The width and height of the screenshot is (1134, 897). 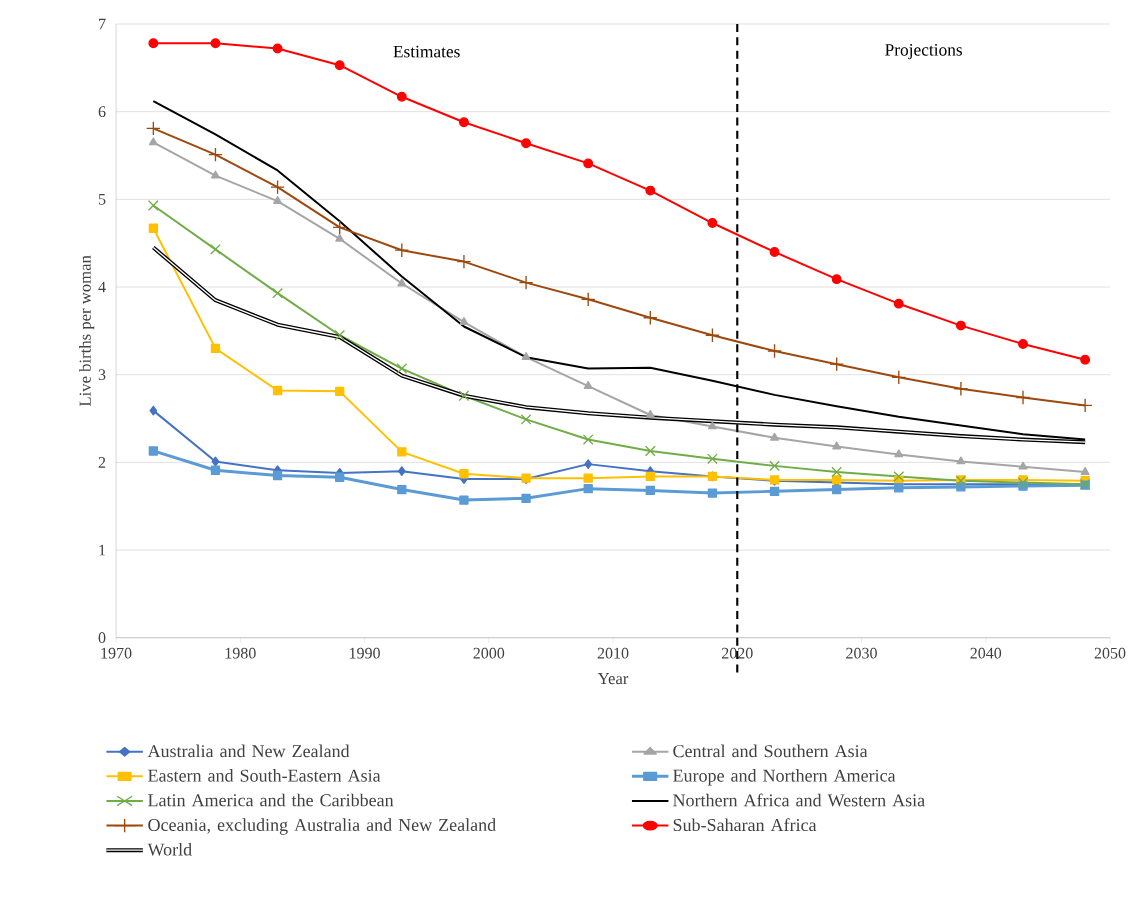 What do you see at coordinates (87, 331) in the screenshot?
I see `y-axis-title: Live births per woman` at bounding box center [87, 331].